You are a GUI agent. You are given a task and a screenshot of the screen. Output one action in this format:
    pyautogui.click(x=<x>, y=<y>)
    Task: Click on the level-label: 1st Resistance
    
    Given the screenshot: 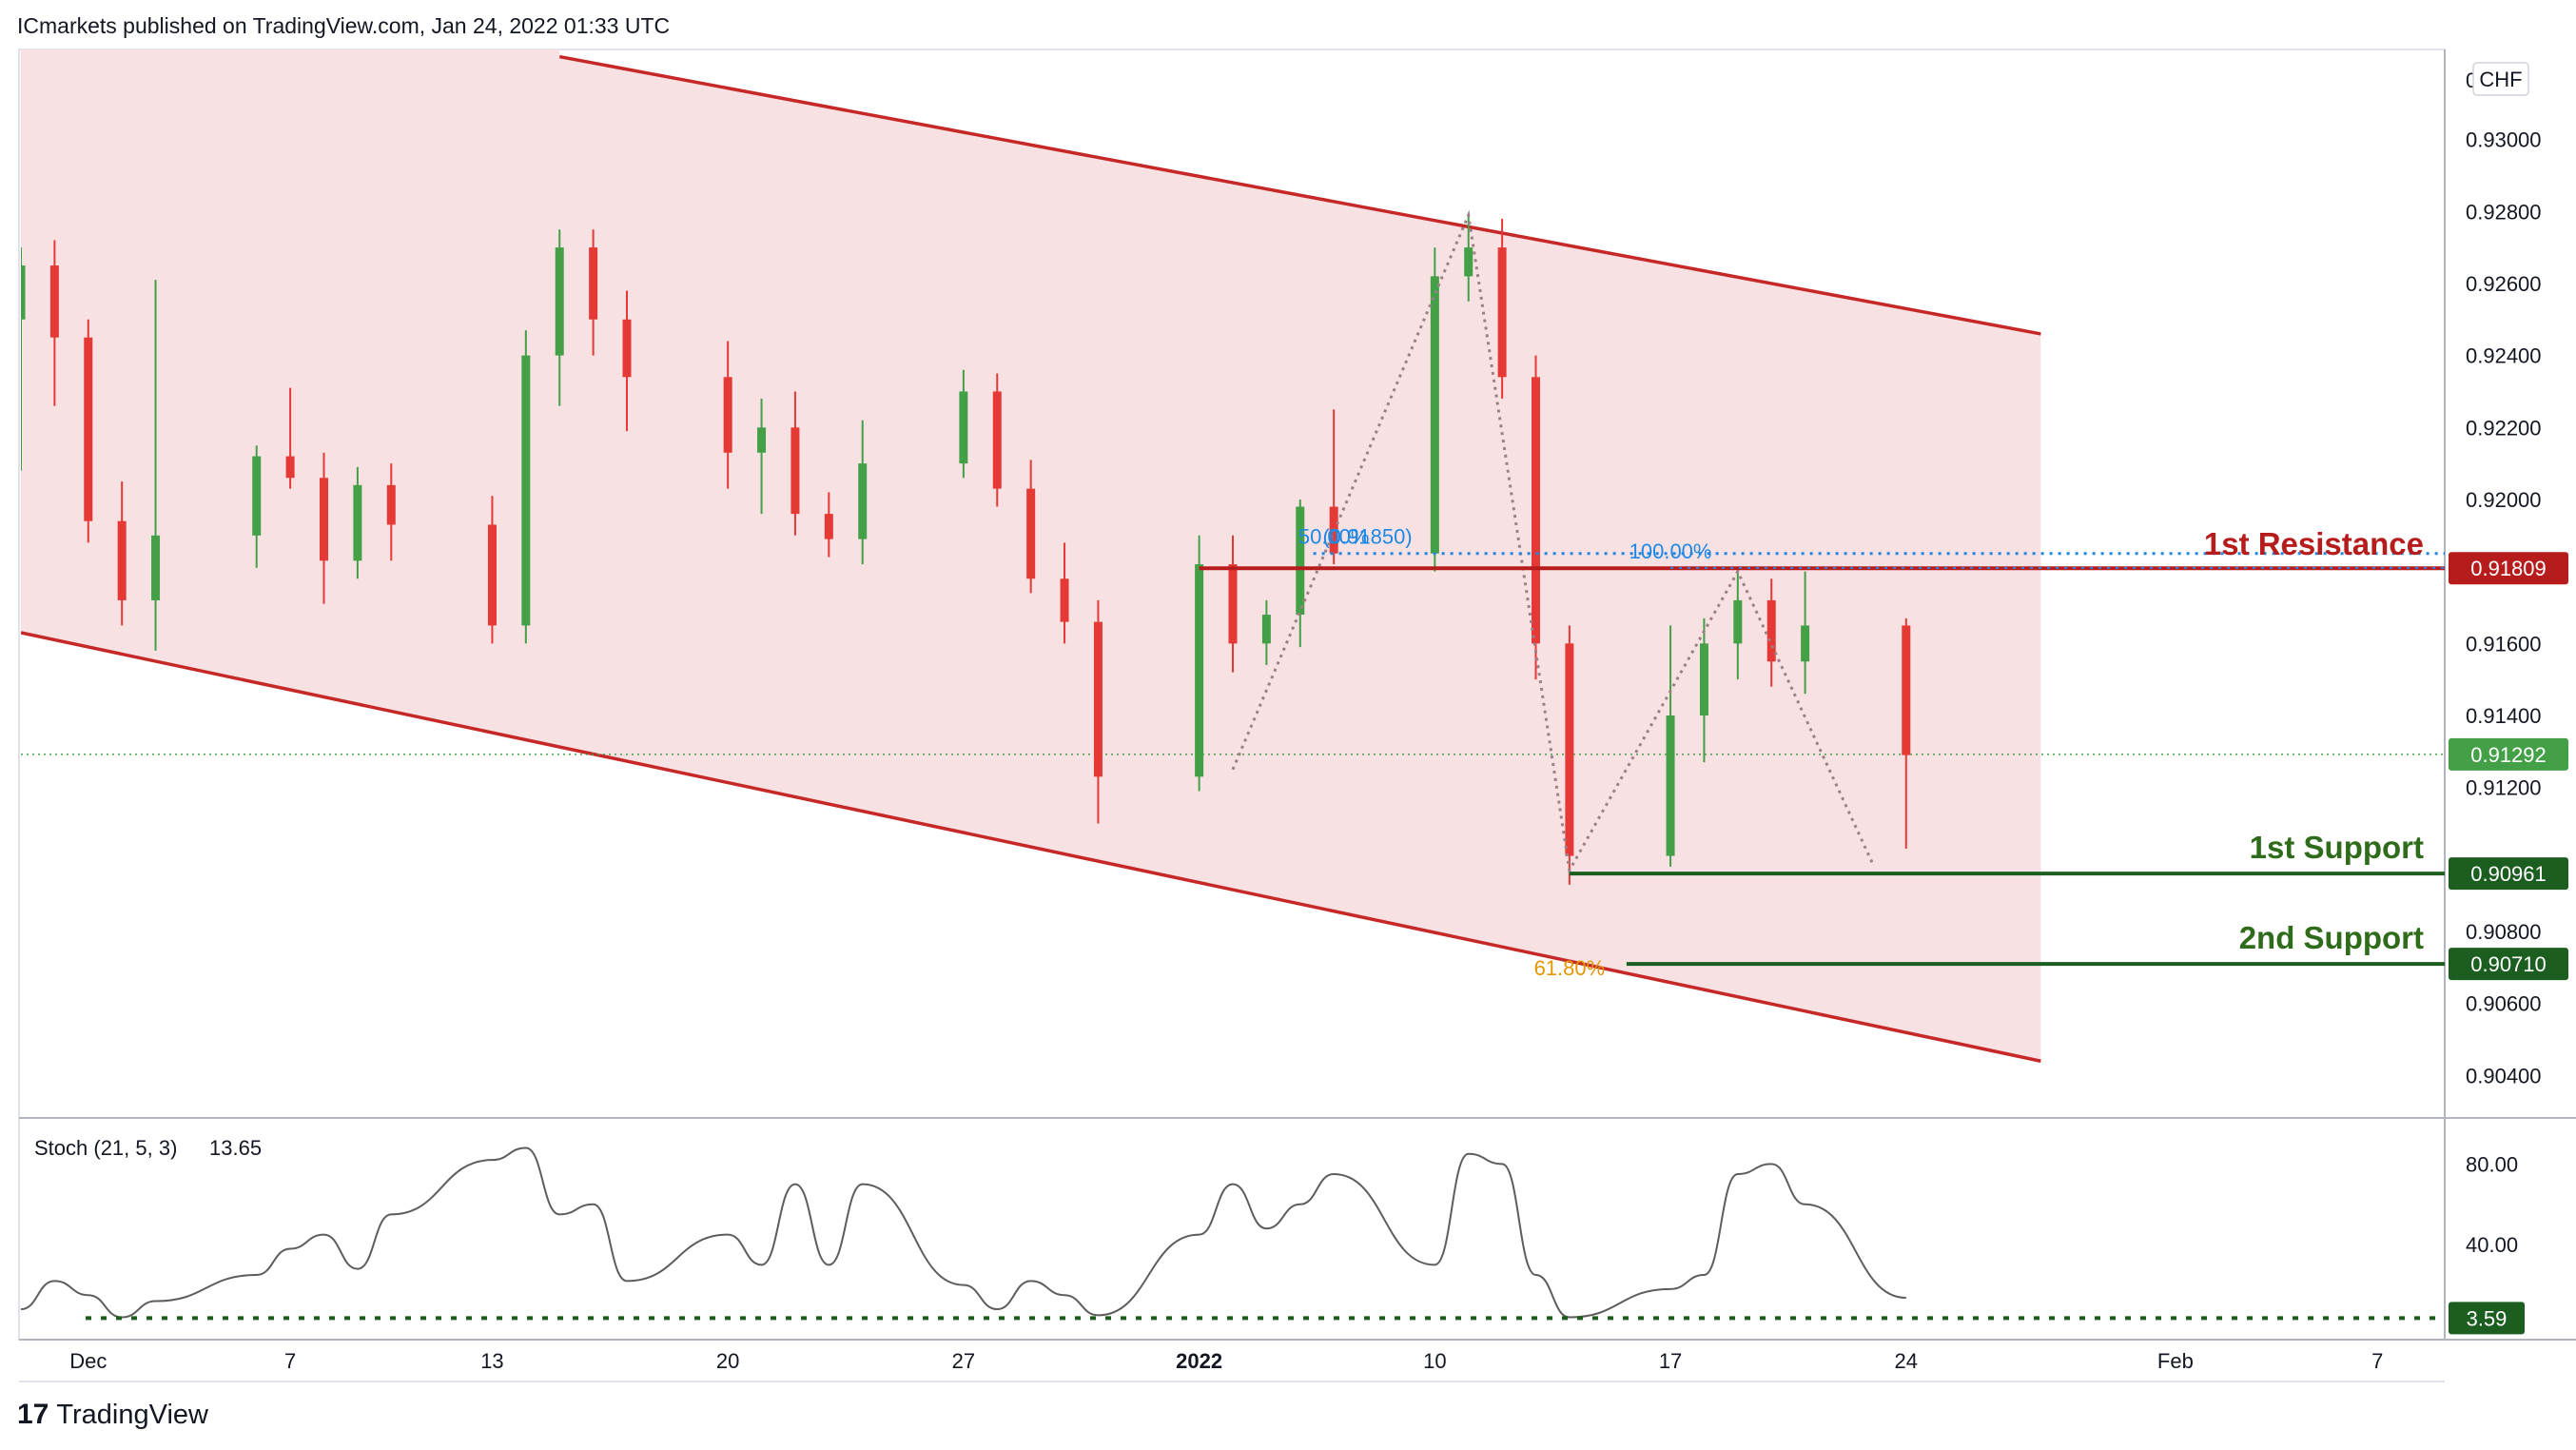 What is the action you would take?
    pyautogui.click(x=2314, y=544)
    